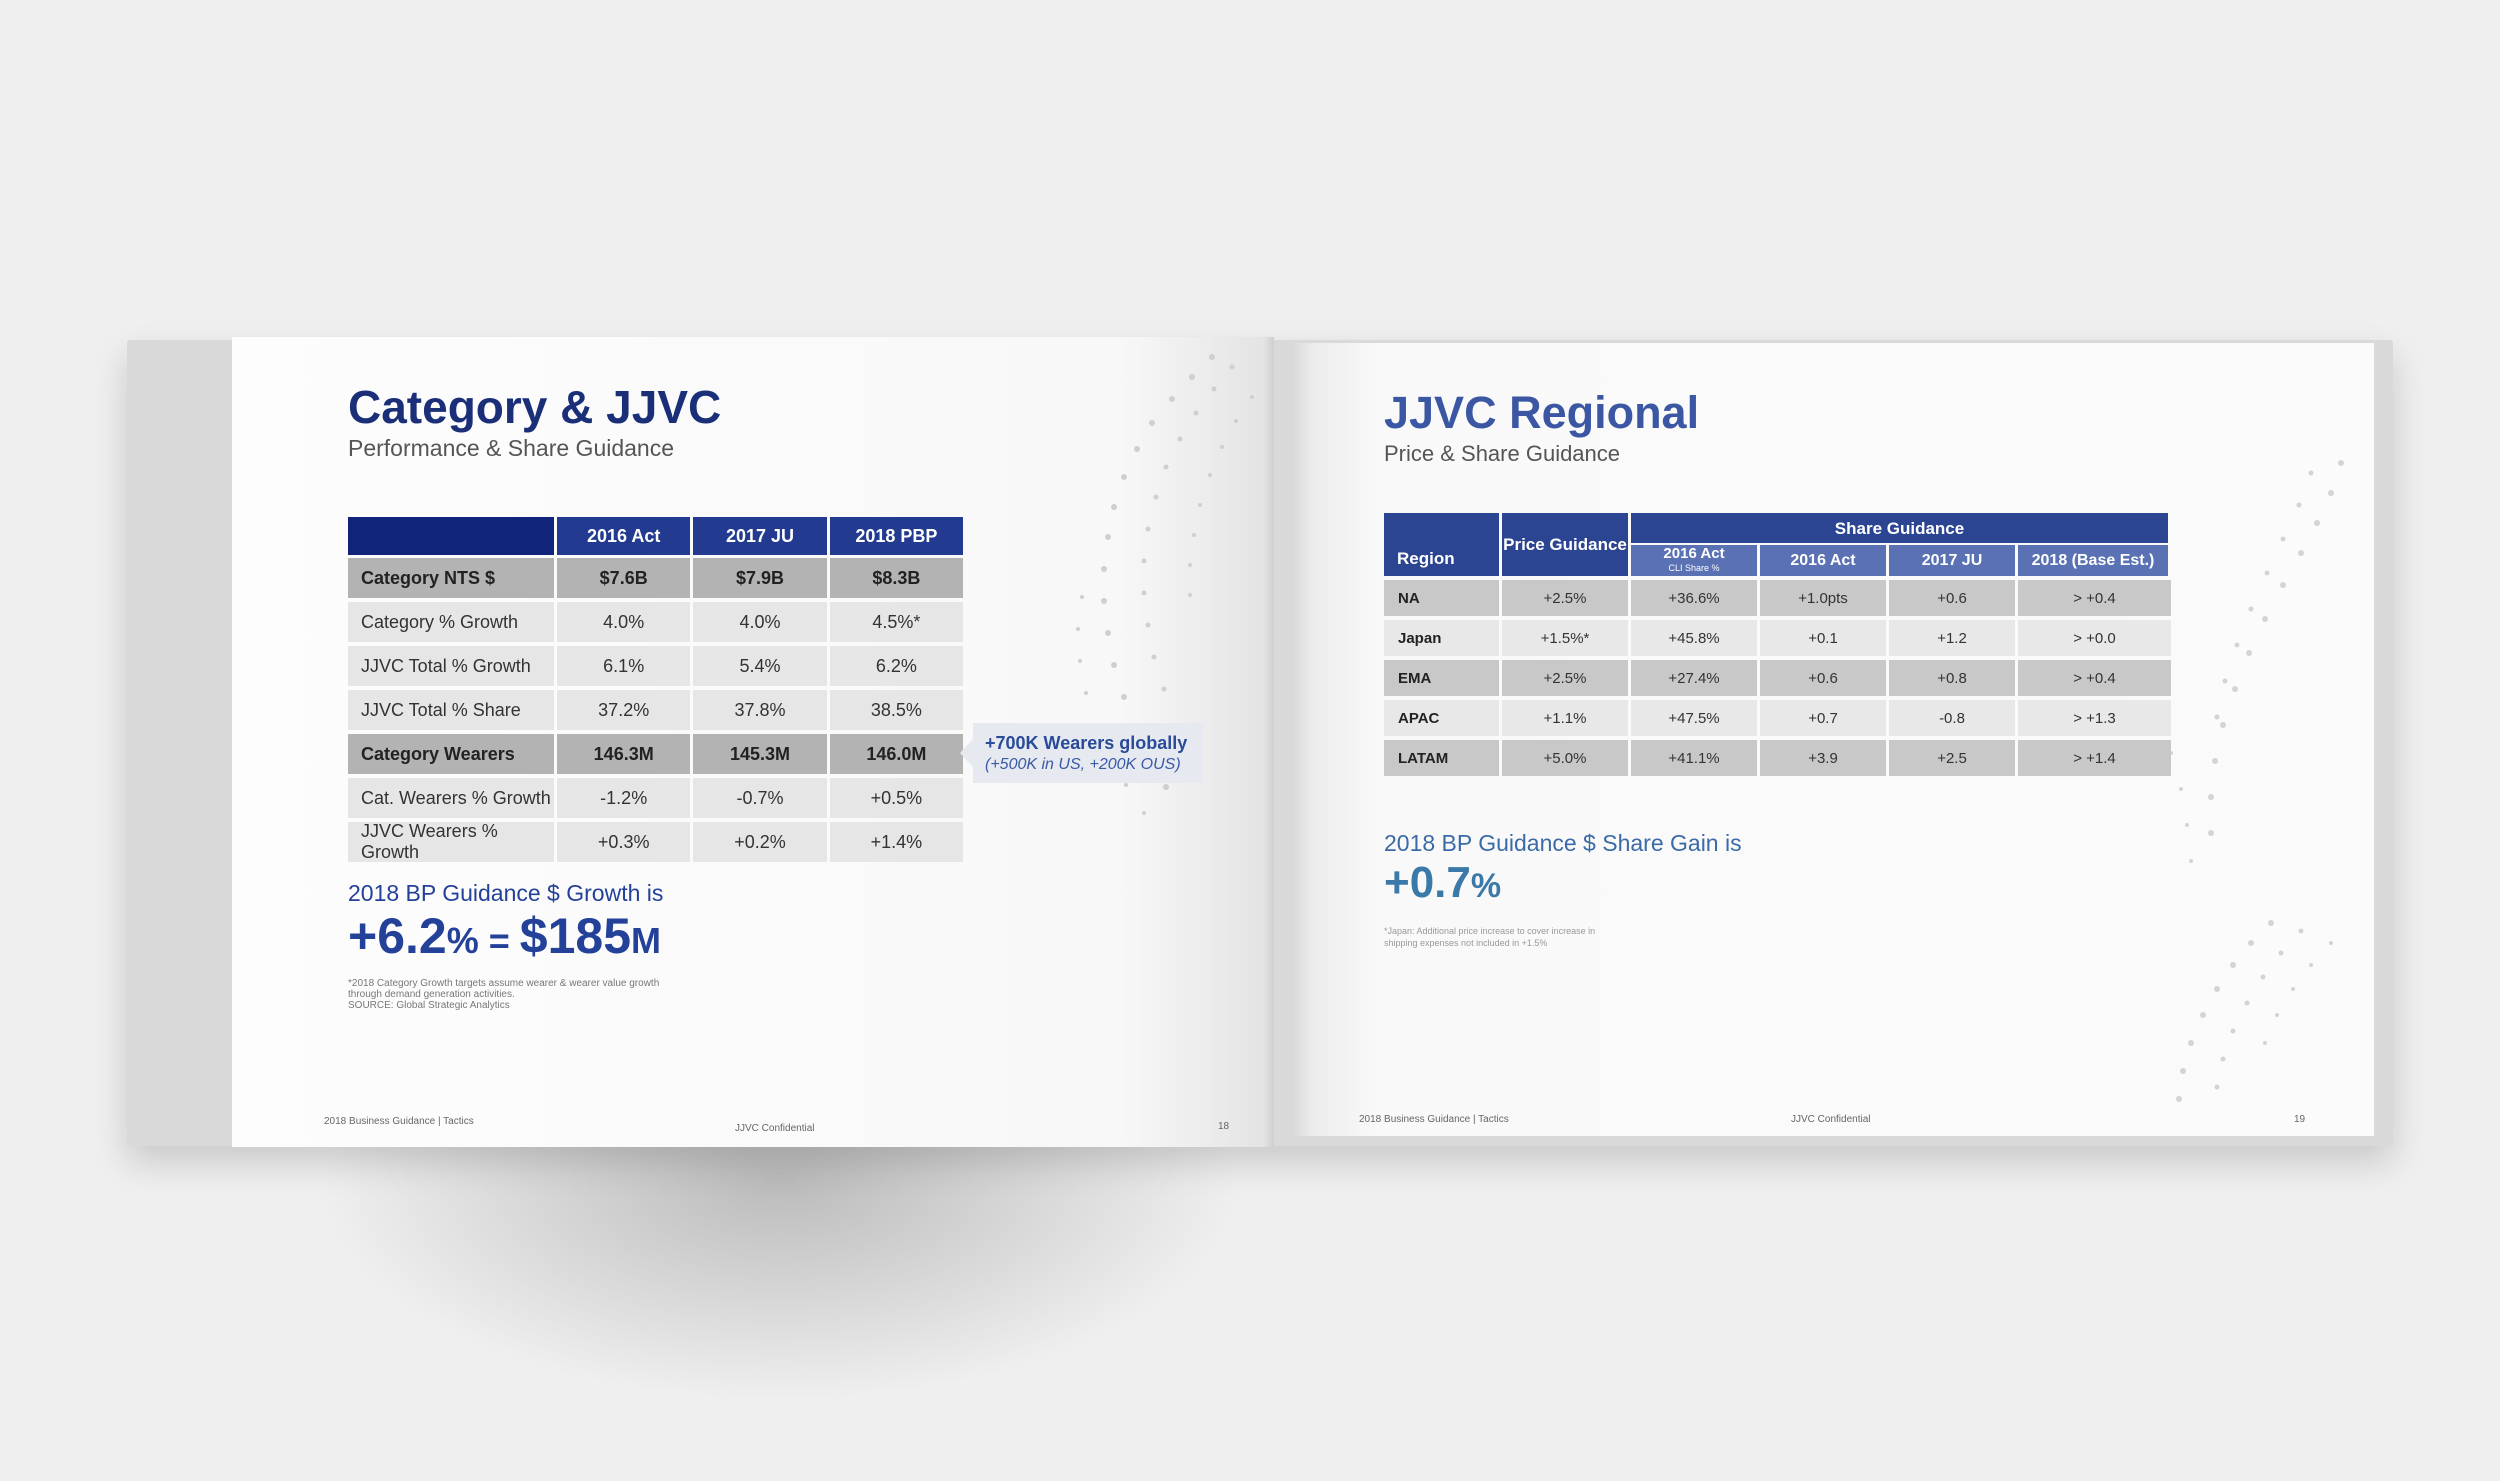 The height and width of the screenshot is (1481, 2500). Describe the element at coordinates (511, 448) in the screenshot. I see `page-subtitle: Performance & Share Guidance` at that location.